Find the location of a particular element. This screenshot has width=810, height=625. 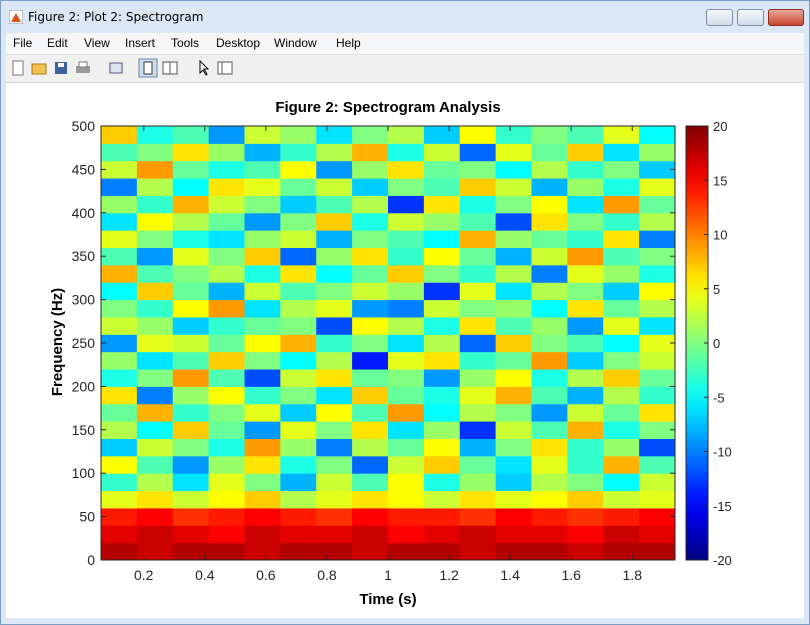

pointer-button is located at coordinates (204, 68).